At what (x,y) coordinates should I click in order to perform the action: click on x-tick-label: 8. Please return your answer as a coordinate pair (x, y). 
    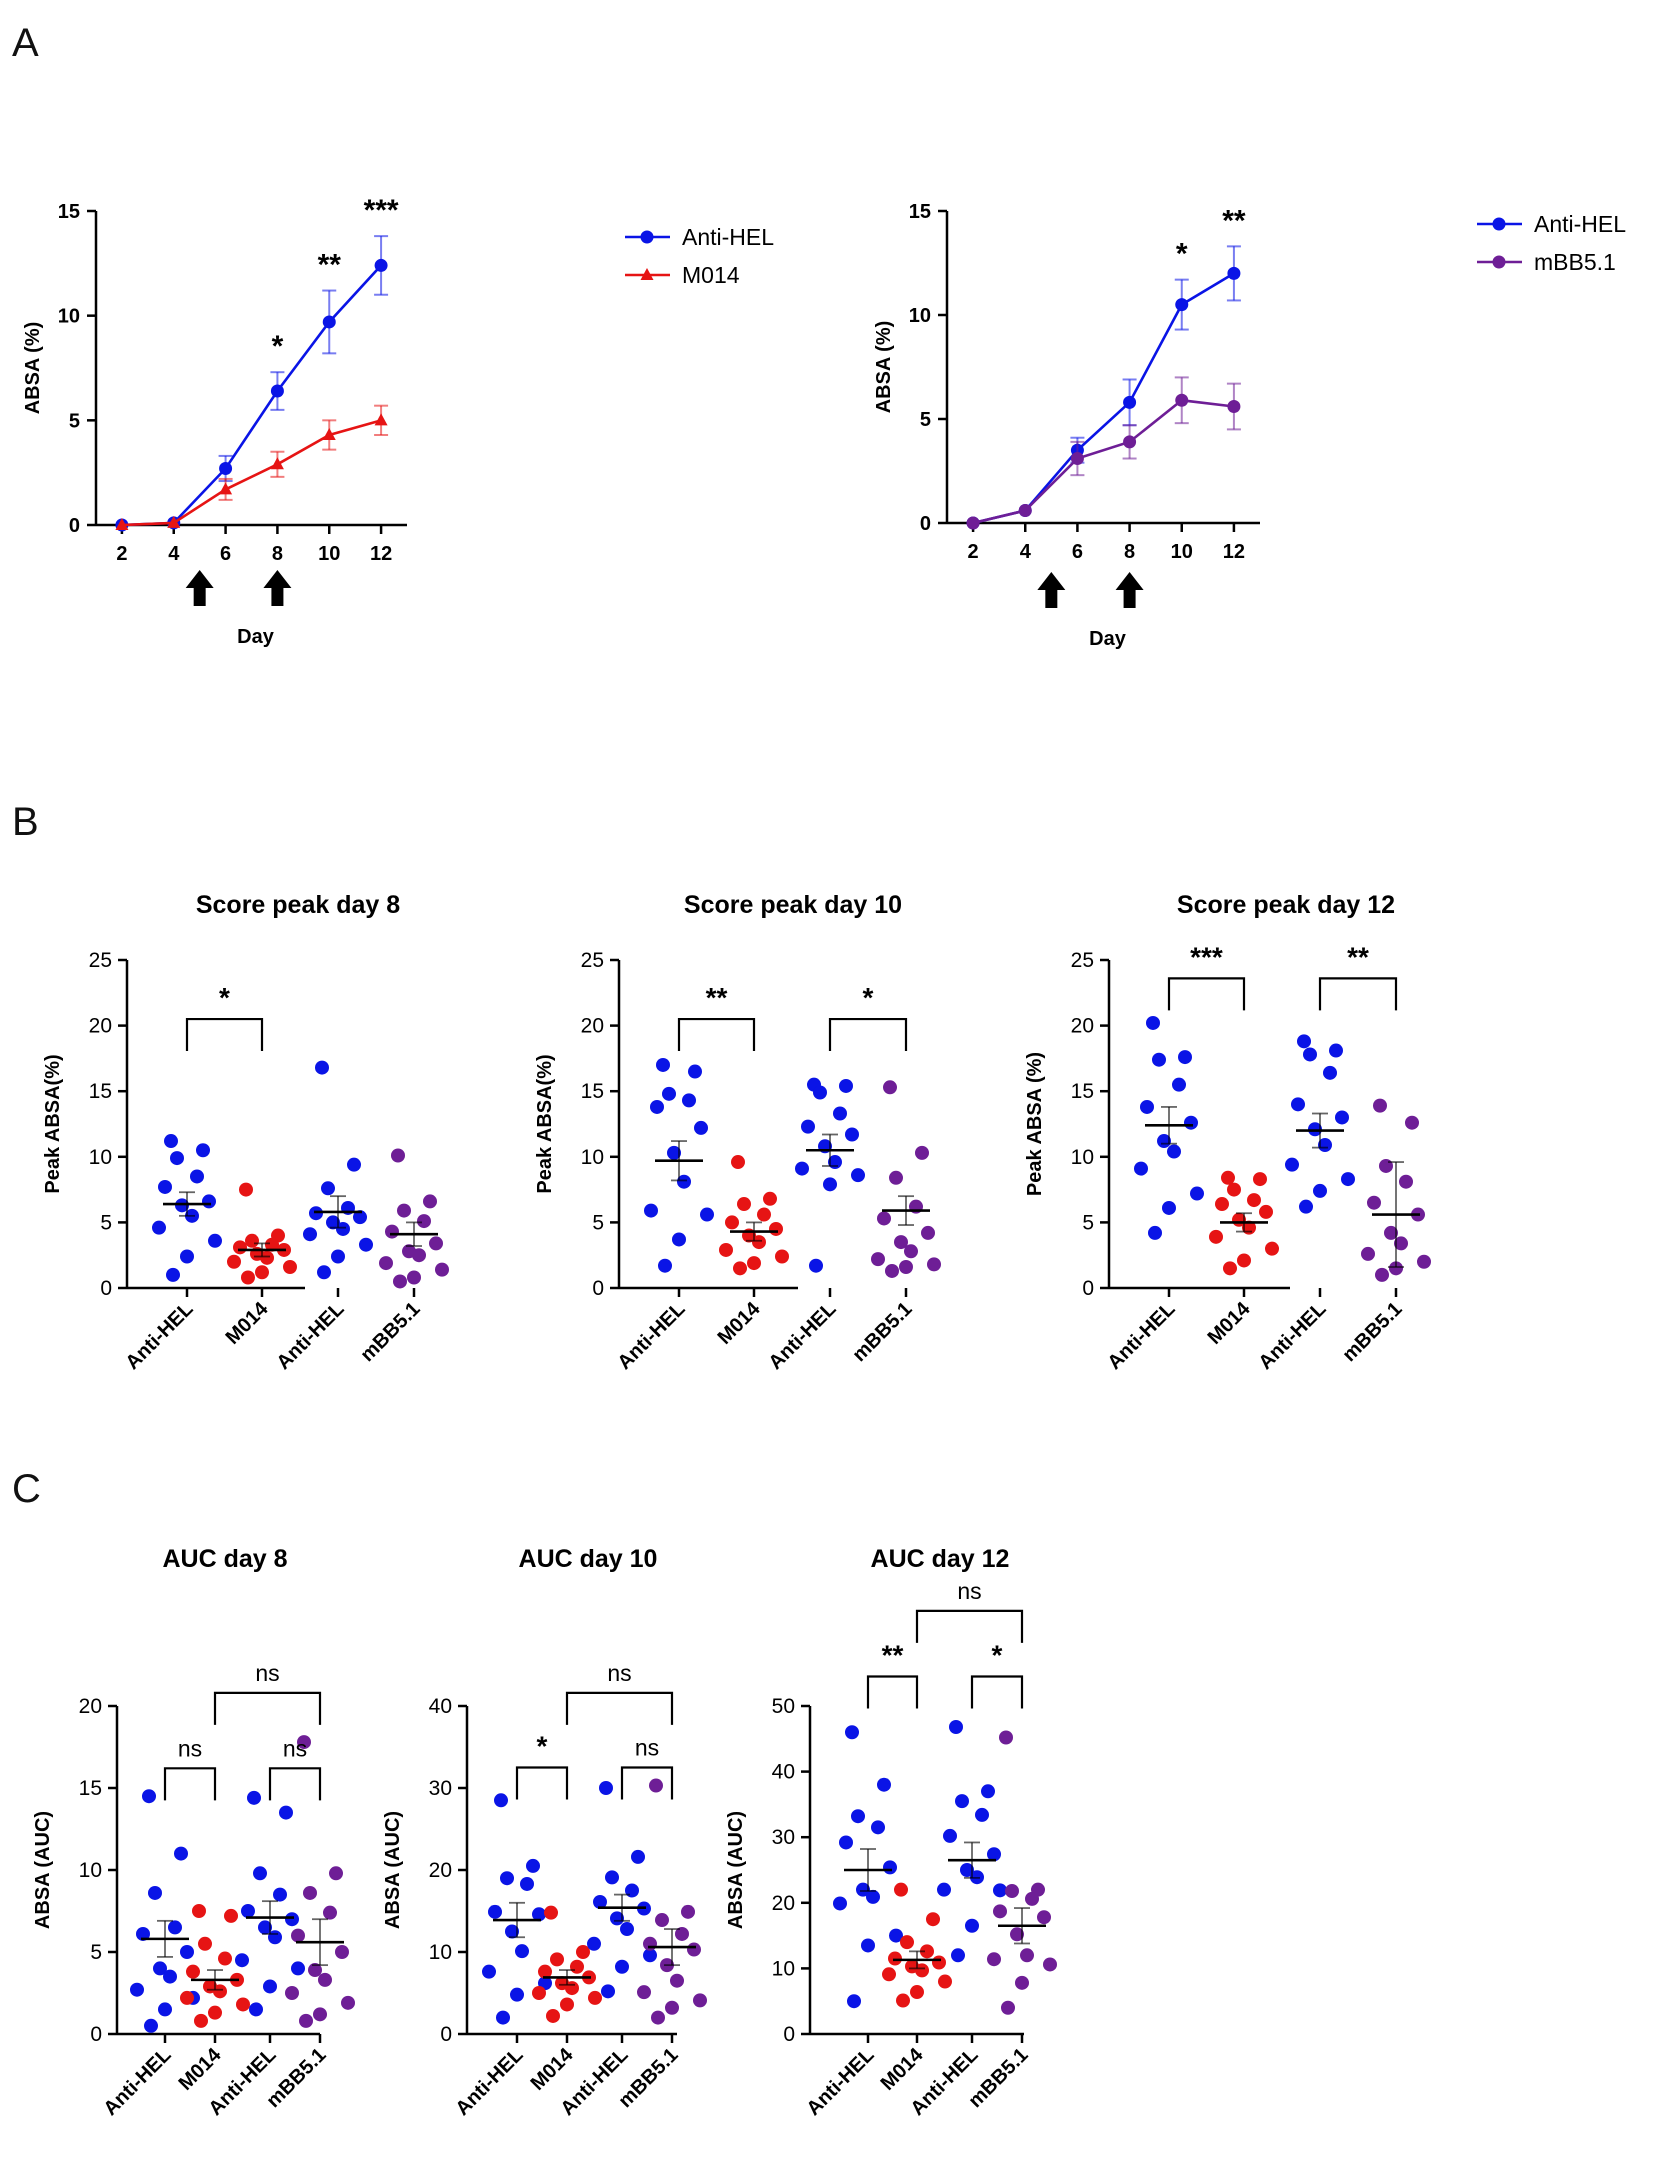
    Looking at the image, I should click on (1129, 552).